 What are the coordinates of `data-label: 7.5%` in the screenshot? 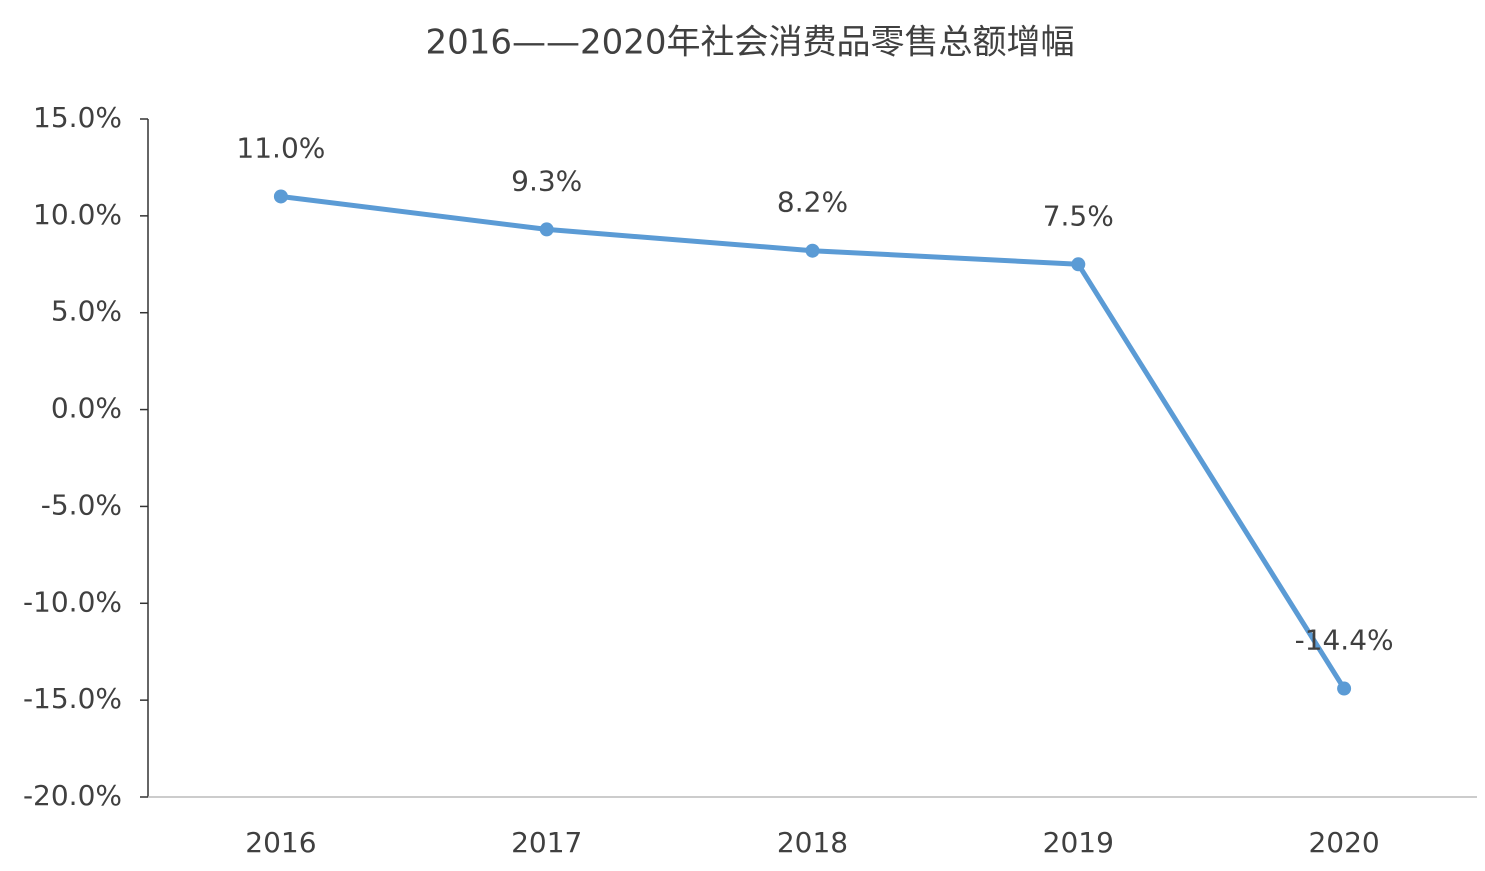 It's located at (1078, 215).